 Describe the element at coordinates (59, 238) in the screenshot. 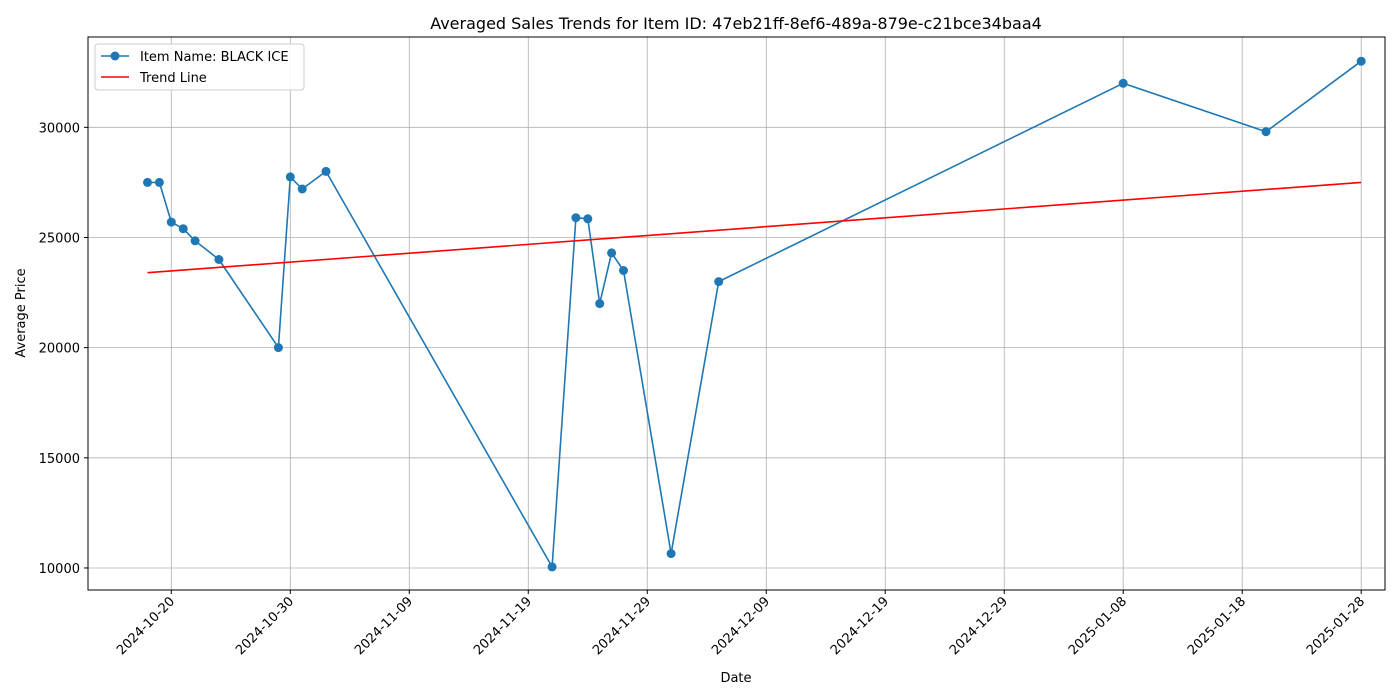

I see `y-tick-label: 25000` at that location.